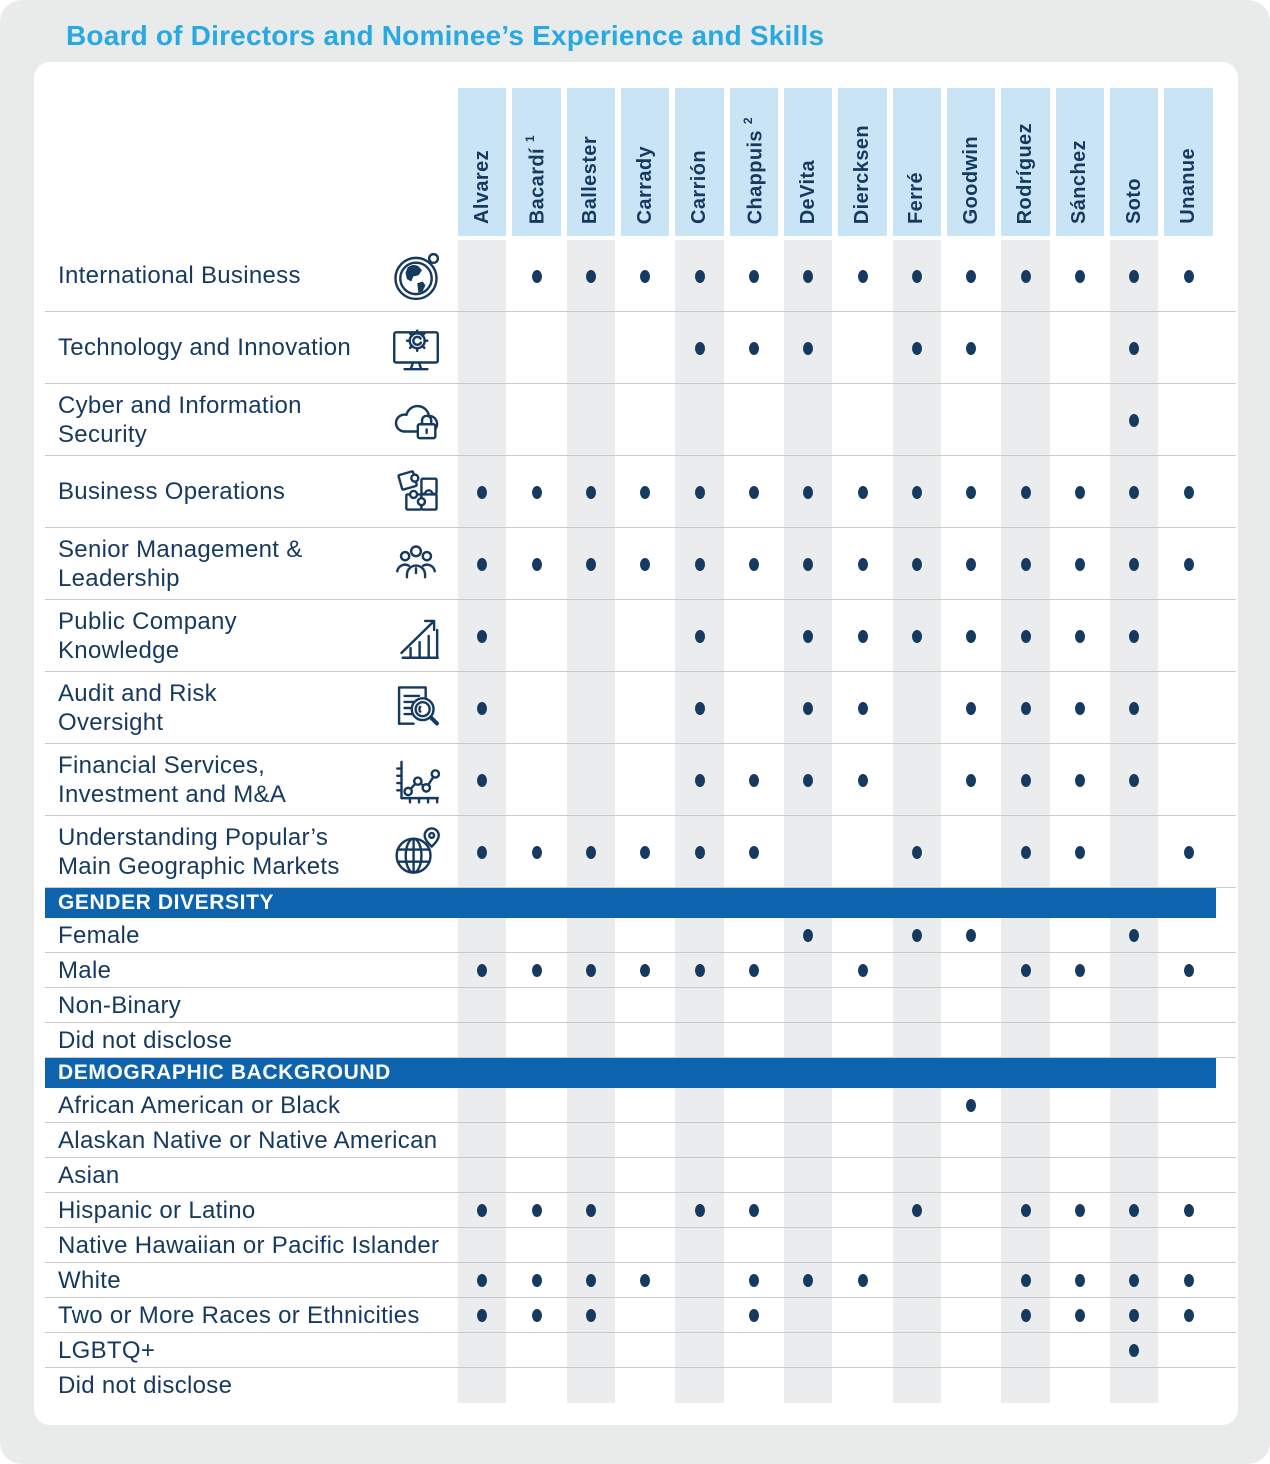 Image resolution: width=1270 pixels, height=1464 pixels. What do you see at coordinates (636, 1350) in the screenshot?
I see `table-row-lgbtq: LGBTQ+` at bounding box center [636, 1350].